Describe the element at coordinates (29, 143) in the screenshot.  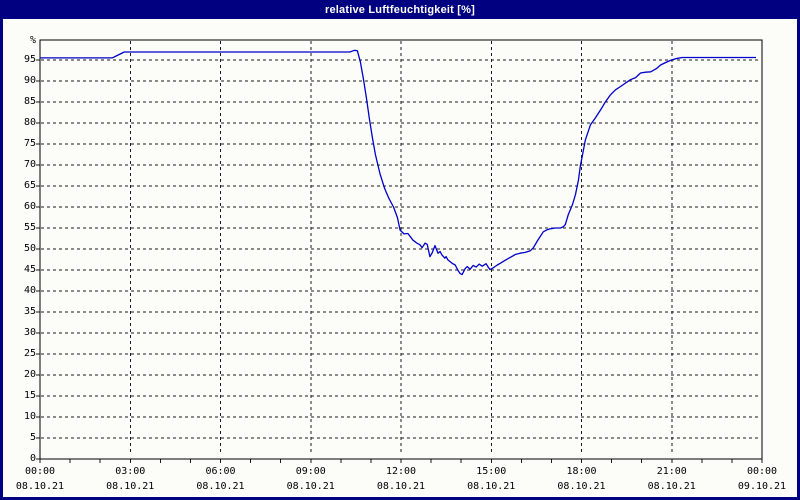
I see `y-tick-label: 75` at that location.